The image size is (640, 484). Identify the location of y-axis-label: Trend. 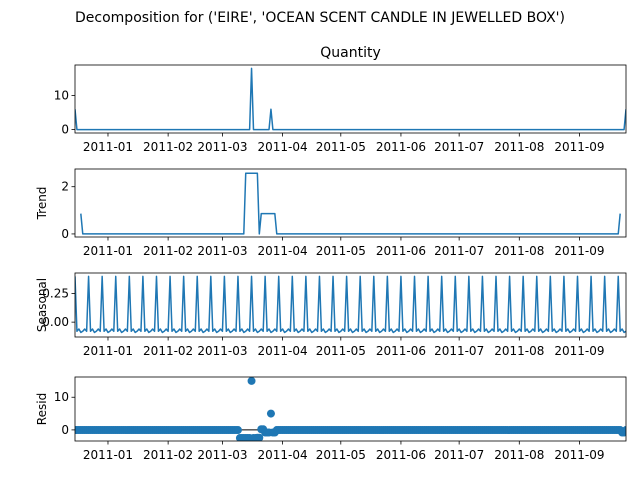
(42, 204).